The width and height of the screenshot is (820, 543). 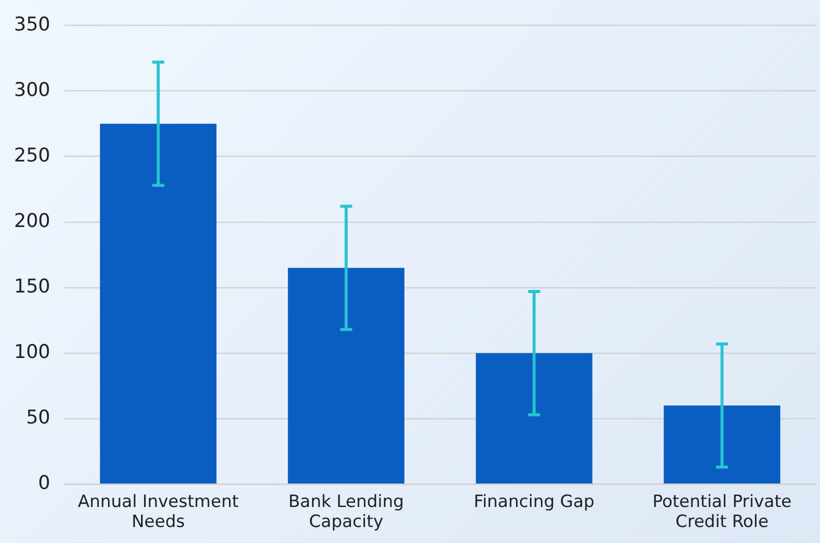 I want to click on x-tick-label: Annual Investment Needs, so click(x=158, y=512).